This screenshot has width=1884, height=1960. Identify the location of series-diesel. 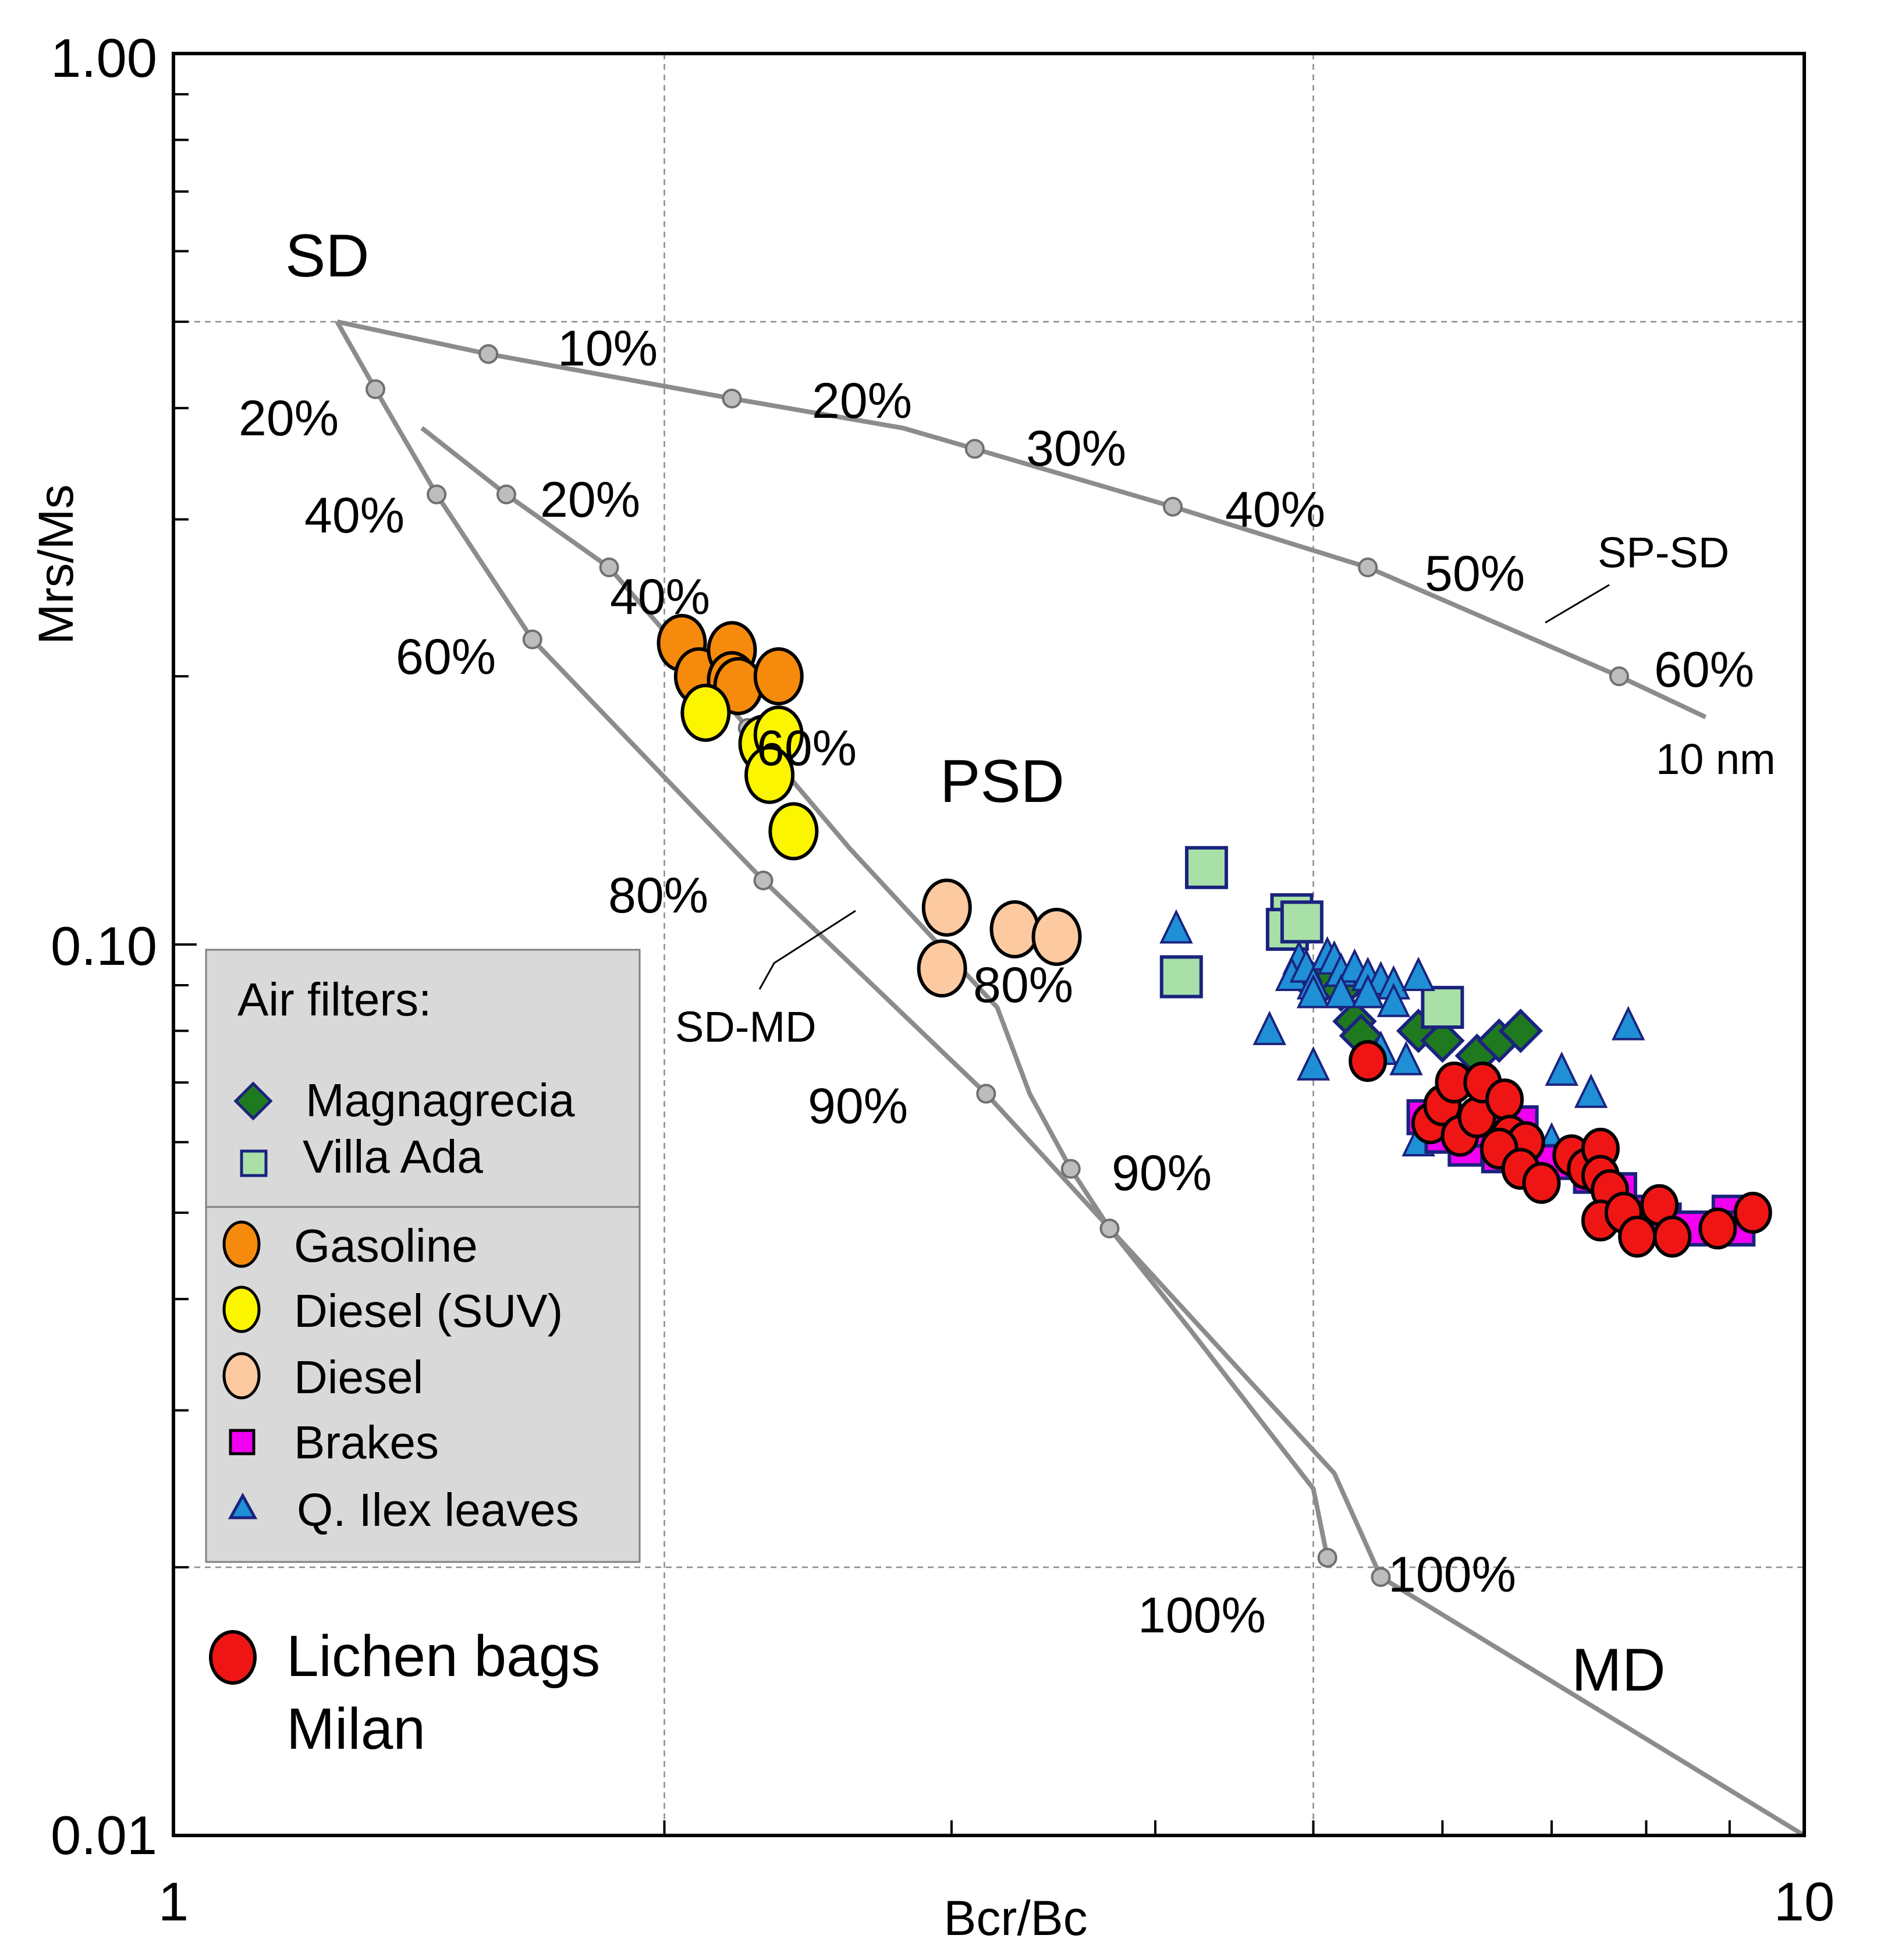
(999, 938).